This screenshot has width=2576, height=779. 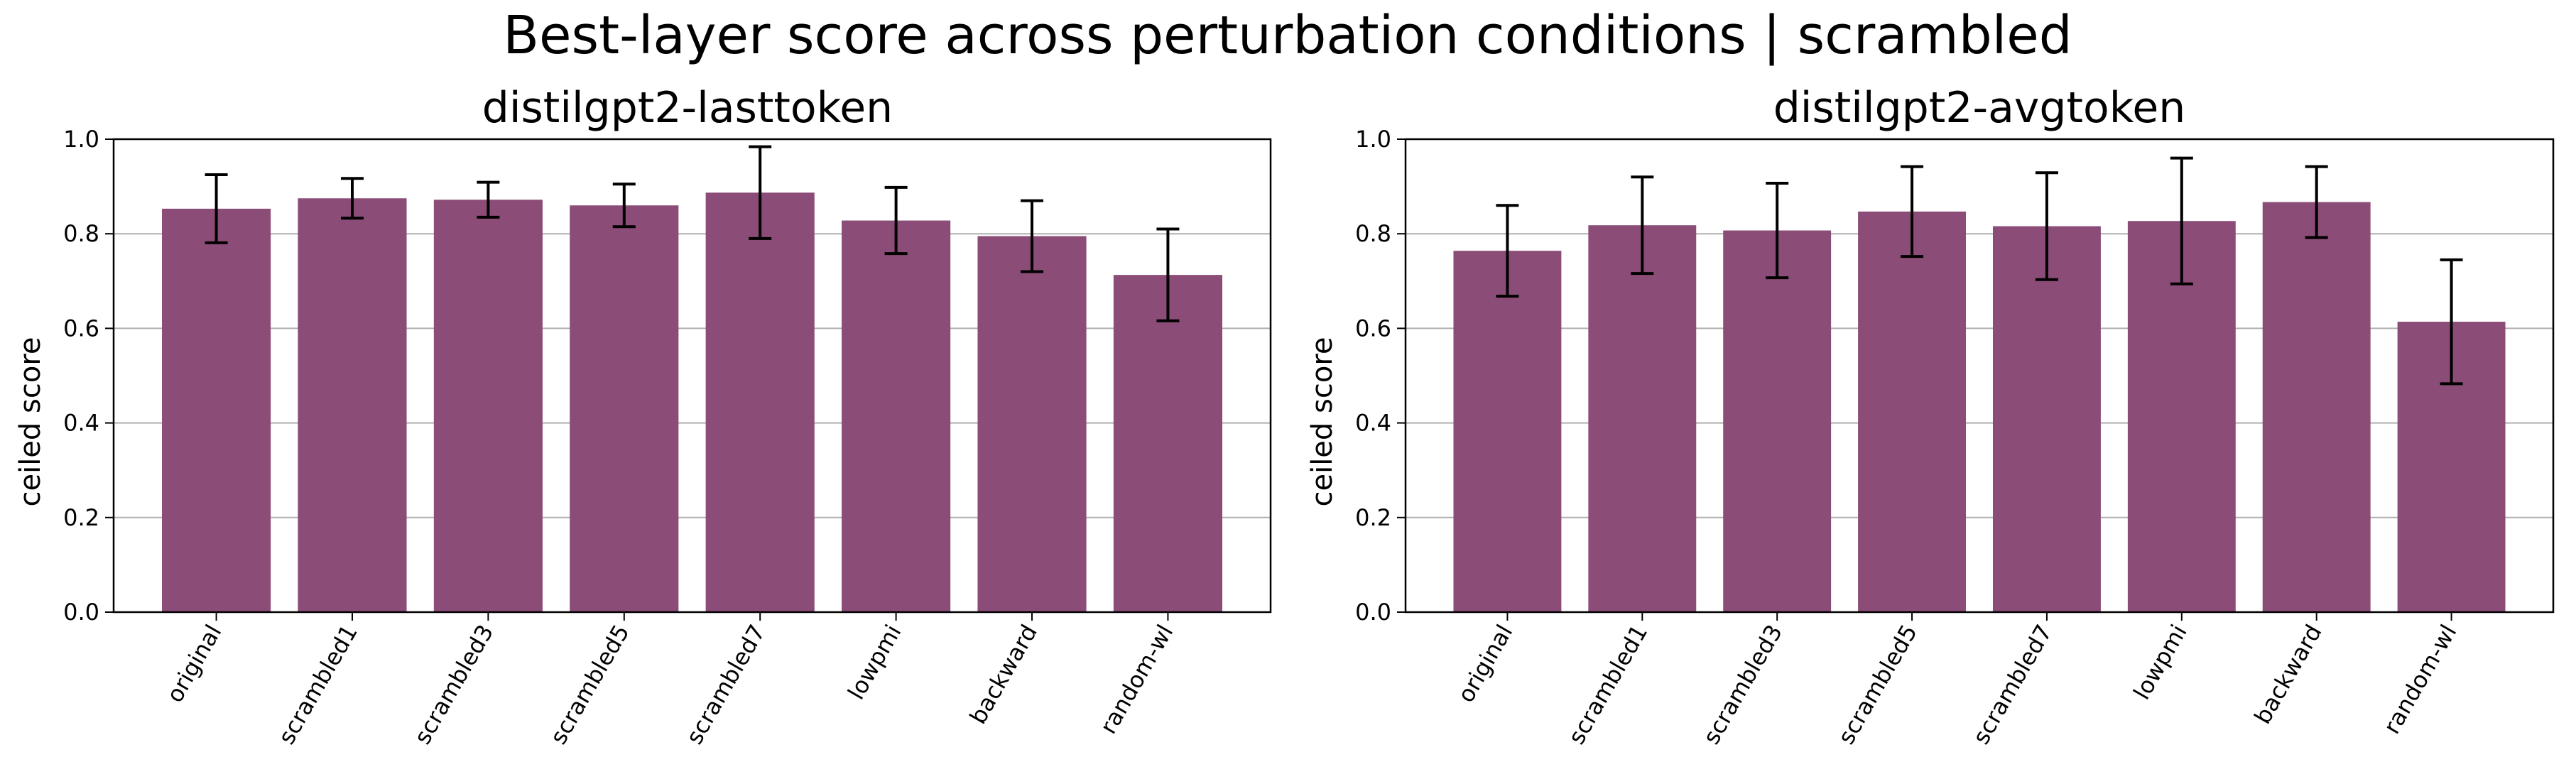 I want to click on panel-title: distilgpt2-lasttoken, so click(x=687, y=108).